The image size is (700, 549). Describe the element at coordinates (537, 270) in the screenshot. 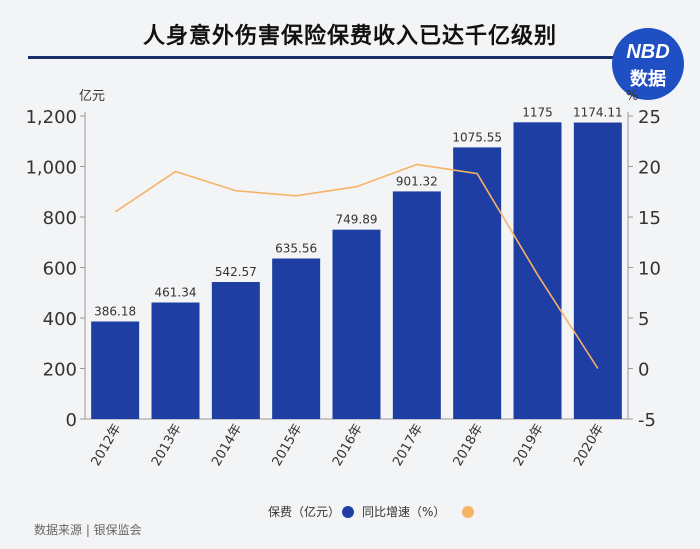

I see `bar-2019年` at that location.